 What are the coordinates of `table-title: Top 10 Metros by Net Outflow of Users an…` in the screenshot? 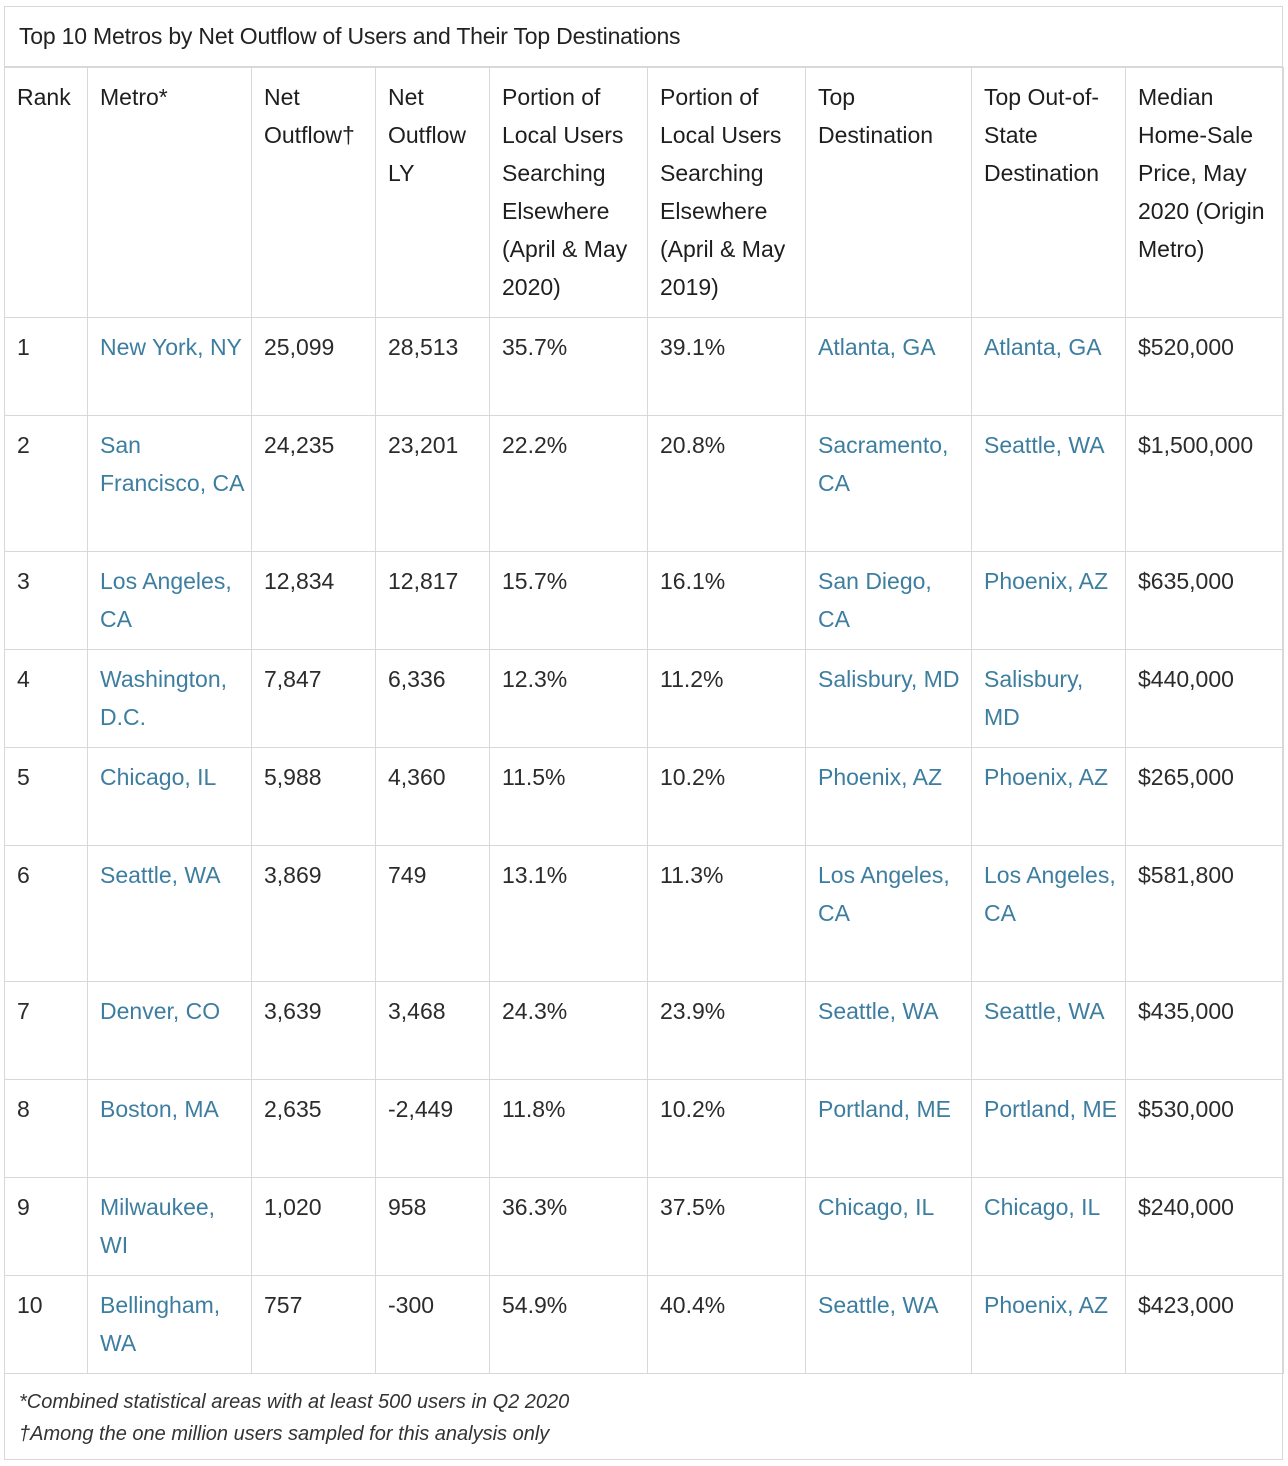 It's located at (643, 37).